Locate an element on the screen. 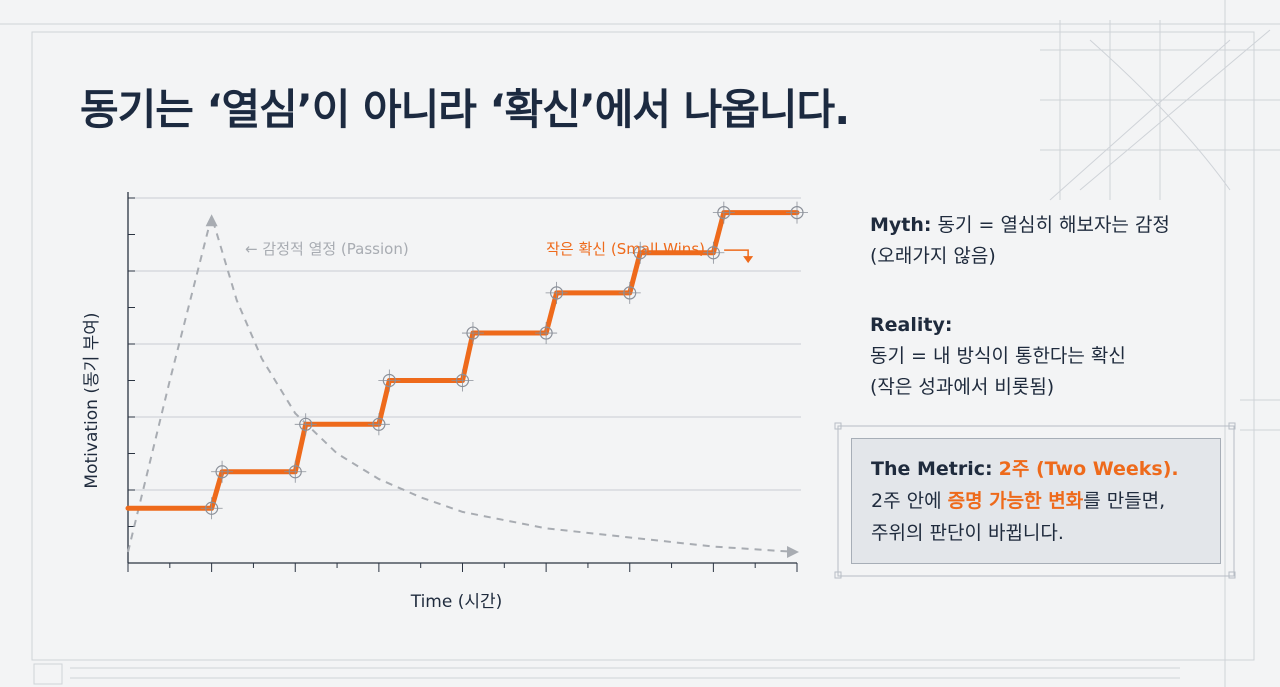 The image size is (1280, 687). metric-line2-pre: 2주 안에 is located at coordinates (909, 501).